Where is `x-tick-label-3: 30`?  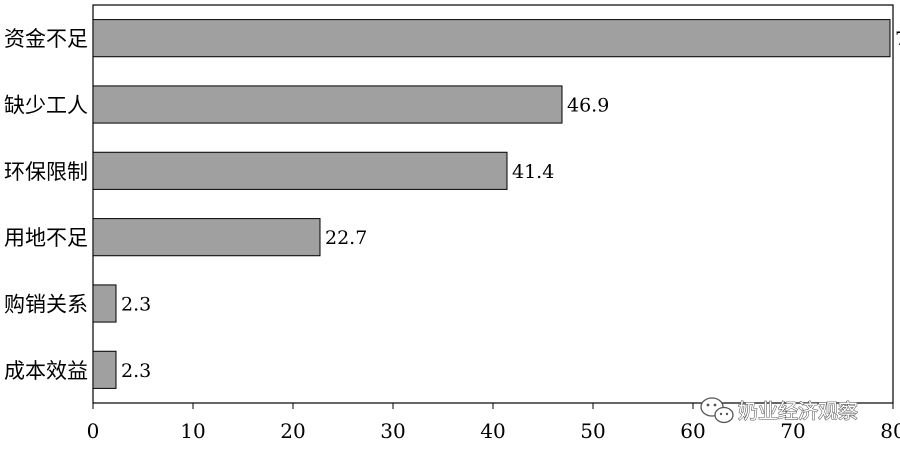
x-tick-label-3: 30 is located at coordinates (392, 431).